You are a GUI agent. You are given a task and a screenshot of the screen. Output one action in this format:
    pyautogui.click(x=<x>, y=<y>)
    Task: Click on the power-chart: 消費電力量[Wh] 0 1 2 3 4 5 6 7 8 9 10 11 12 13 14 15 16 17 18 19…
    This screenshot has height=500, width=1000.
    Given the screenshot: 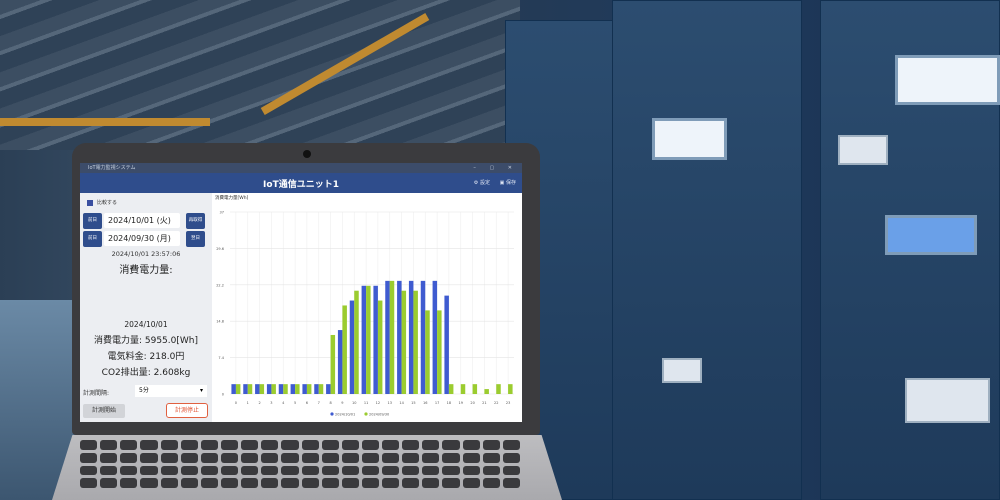 What is the action you would take?
    pyautogui.click(x=367, y=307)
    